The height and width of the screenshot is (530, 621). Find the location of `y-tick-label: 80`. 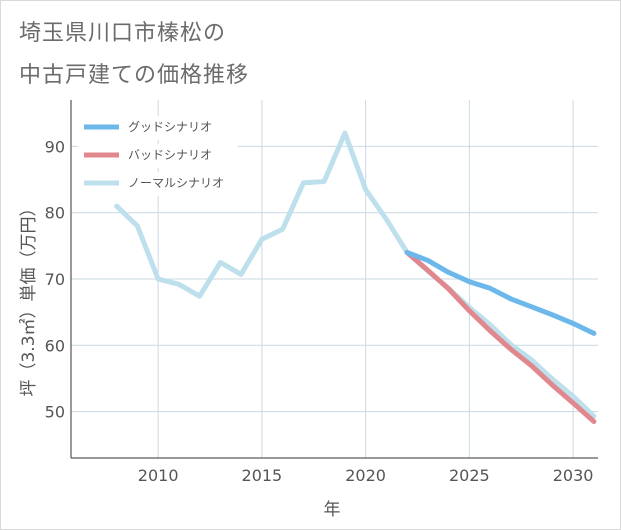

y-tick-label: 80 is located at coordinates (55, 213).